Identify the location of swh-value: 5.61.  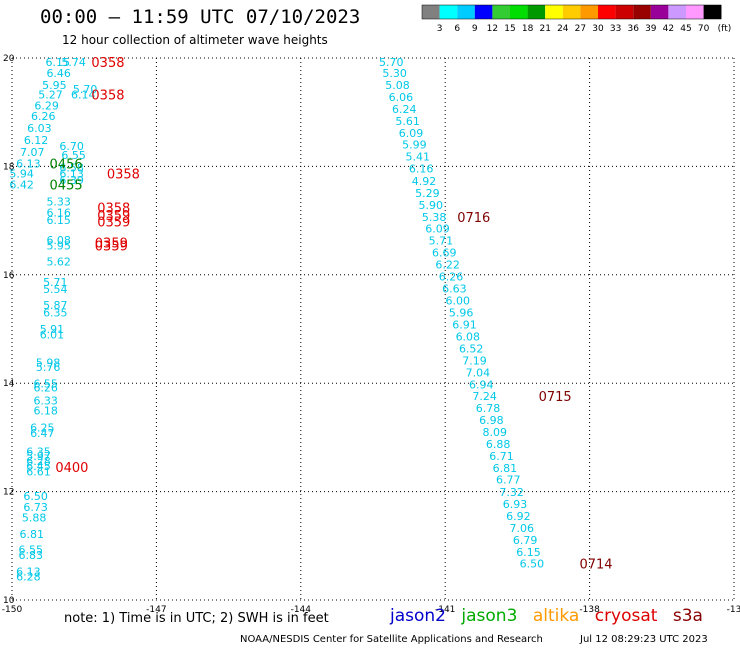
(407, 121).